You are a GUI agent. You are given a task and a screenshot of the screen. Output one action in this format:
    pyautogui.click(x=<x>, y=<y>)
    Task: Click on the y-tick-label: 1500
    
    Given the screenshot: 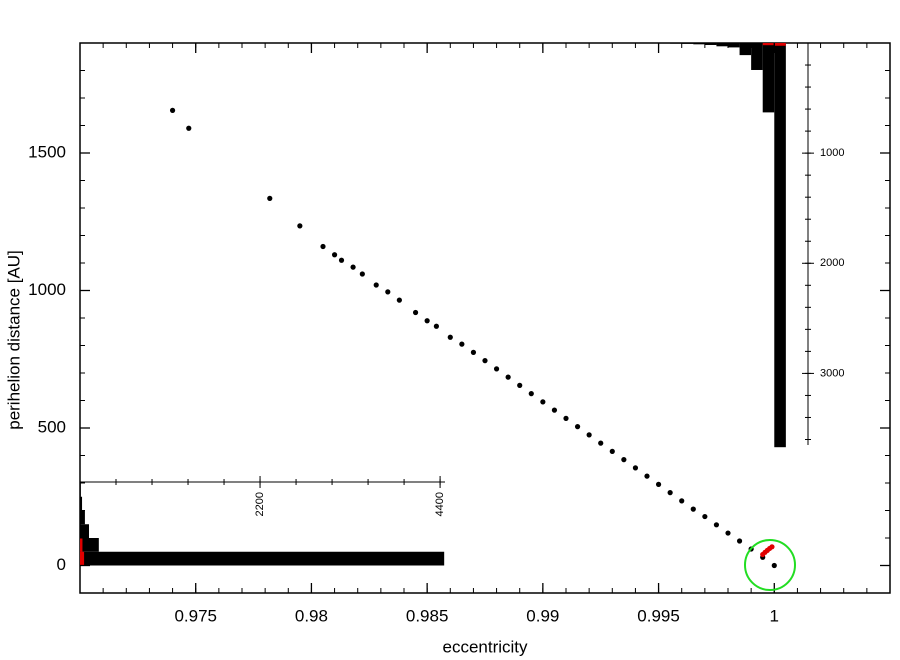 What is the action you would take?
    pyautogui.click(x=47, y=151)
    